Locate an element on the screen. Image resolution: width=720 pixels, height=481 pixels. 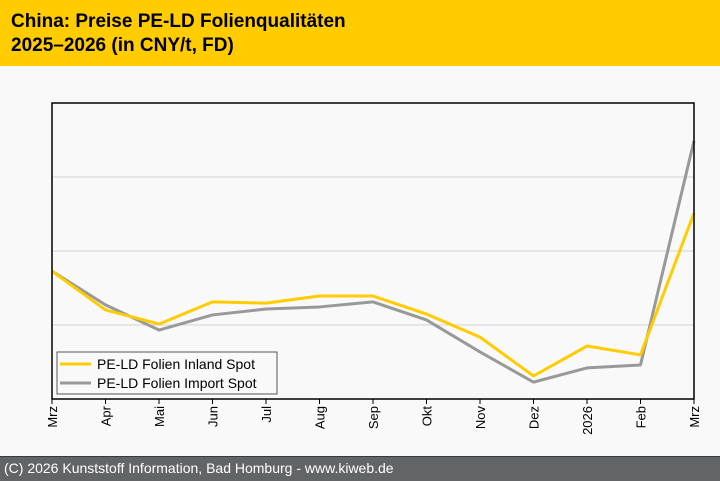
legend-label-import: PE-LD Folien Import Spot is located at coordinates (177, 383).